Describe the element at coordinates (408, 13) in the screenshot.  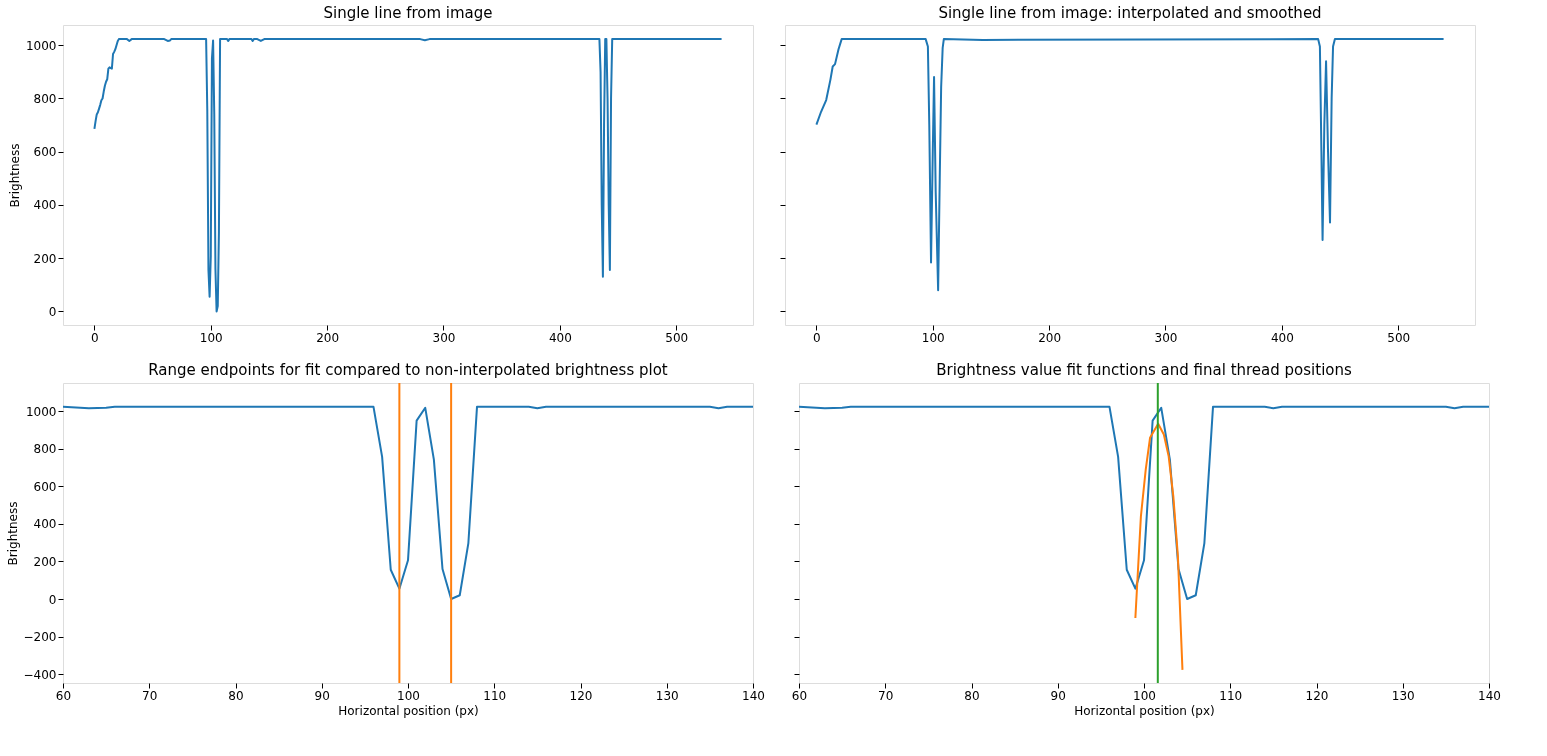
I see `chart-title: Single line from image` at that location.